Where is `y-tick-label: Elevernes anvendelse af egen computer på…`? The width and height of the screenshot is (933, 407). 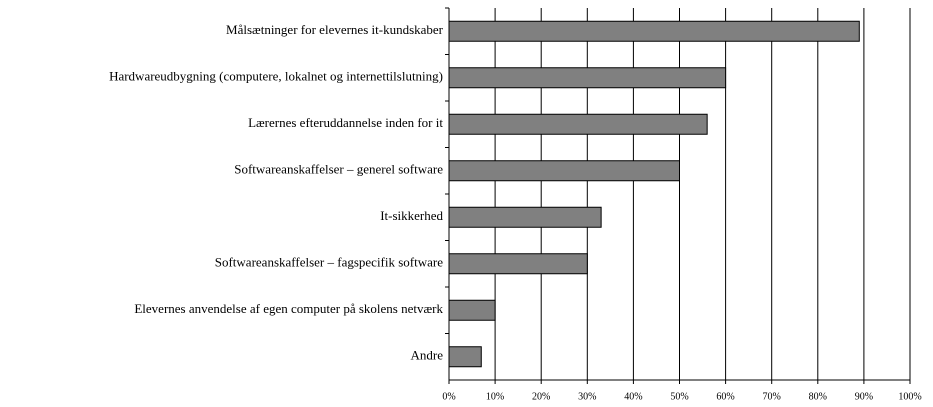
y-tick-label: Elevernes anvendelse af egen computer på… is located at coordinates (288, 308).